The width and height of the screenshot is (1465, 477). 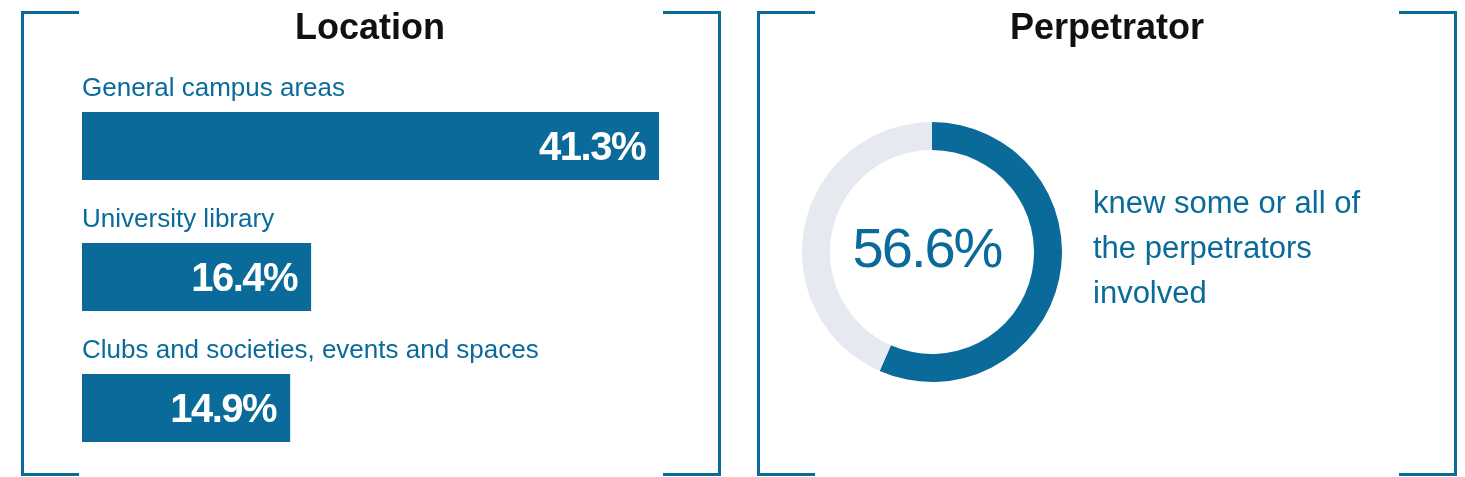 I want to click on y-tick-label: General campus areas, so click(x=214, y=87).